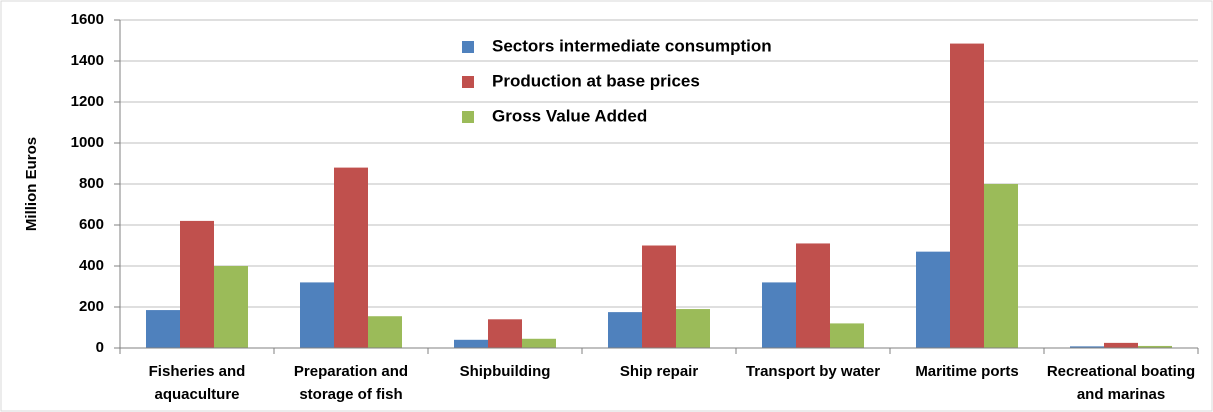 This screenshot has width=1213, height=412. What do you see at coordinates (100, 347) in the screenshot?
I see `y-tick-label: 0` at bounding box center [100, 347].